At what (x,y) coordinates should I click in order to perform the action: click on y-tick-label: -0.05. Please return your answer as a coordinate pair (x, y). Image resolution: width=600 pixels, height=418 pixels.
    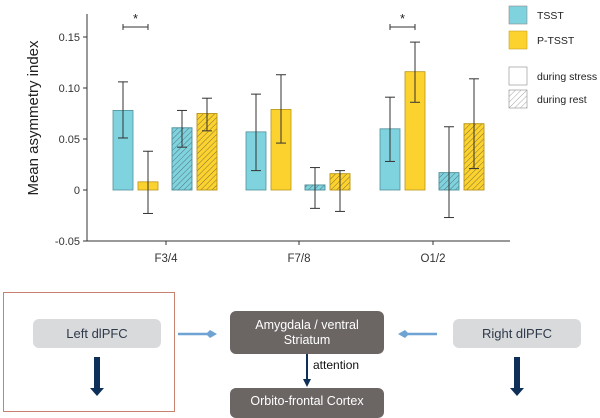
    Looking at the image, I should click on (67, 242).